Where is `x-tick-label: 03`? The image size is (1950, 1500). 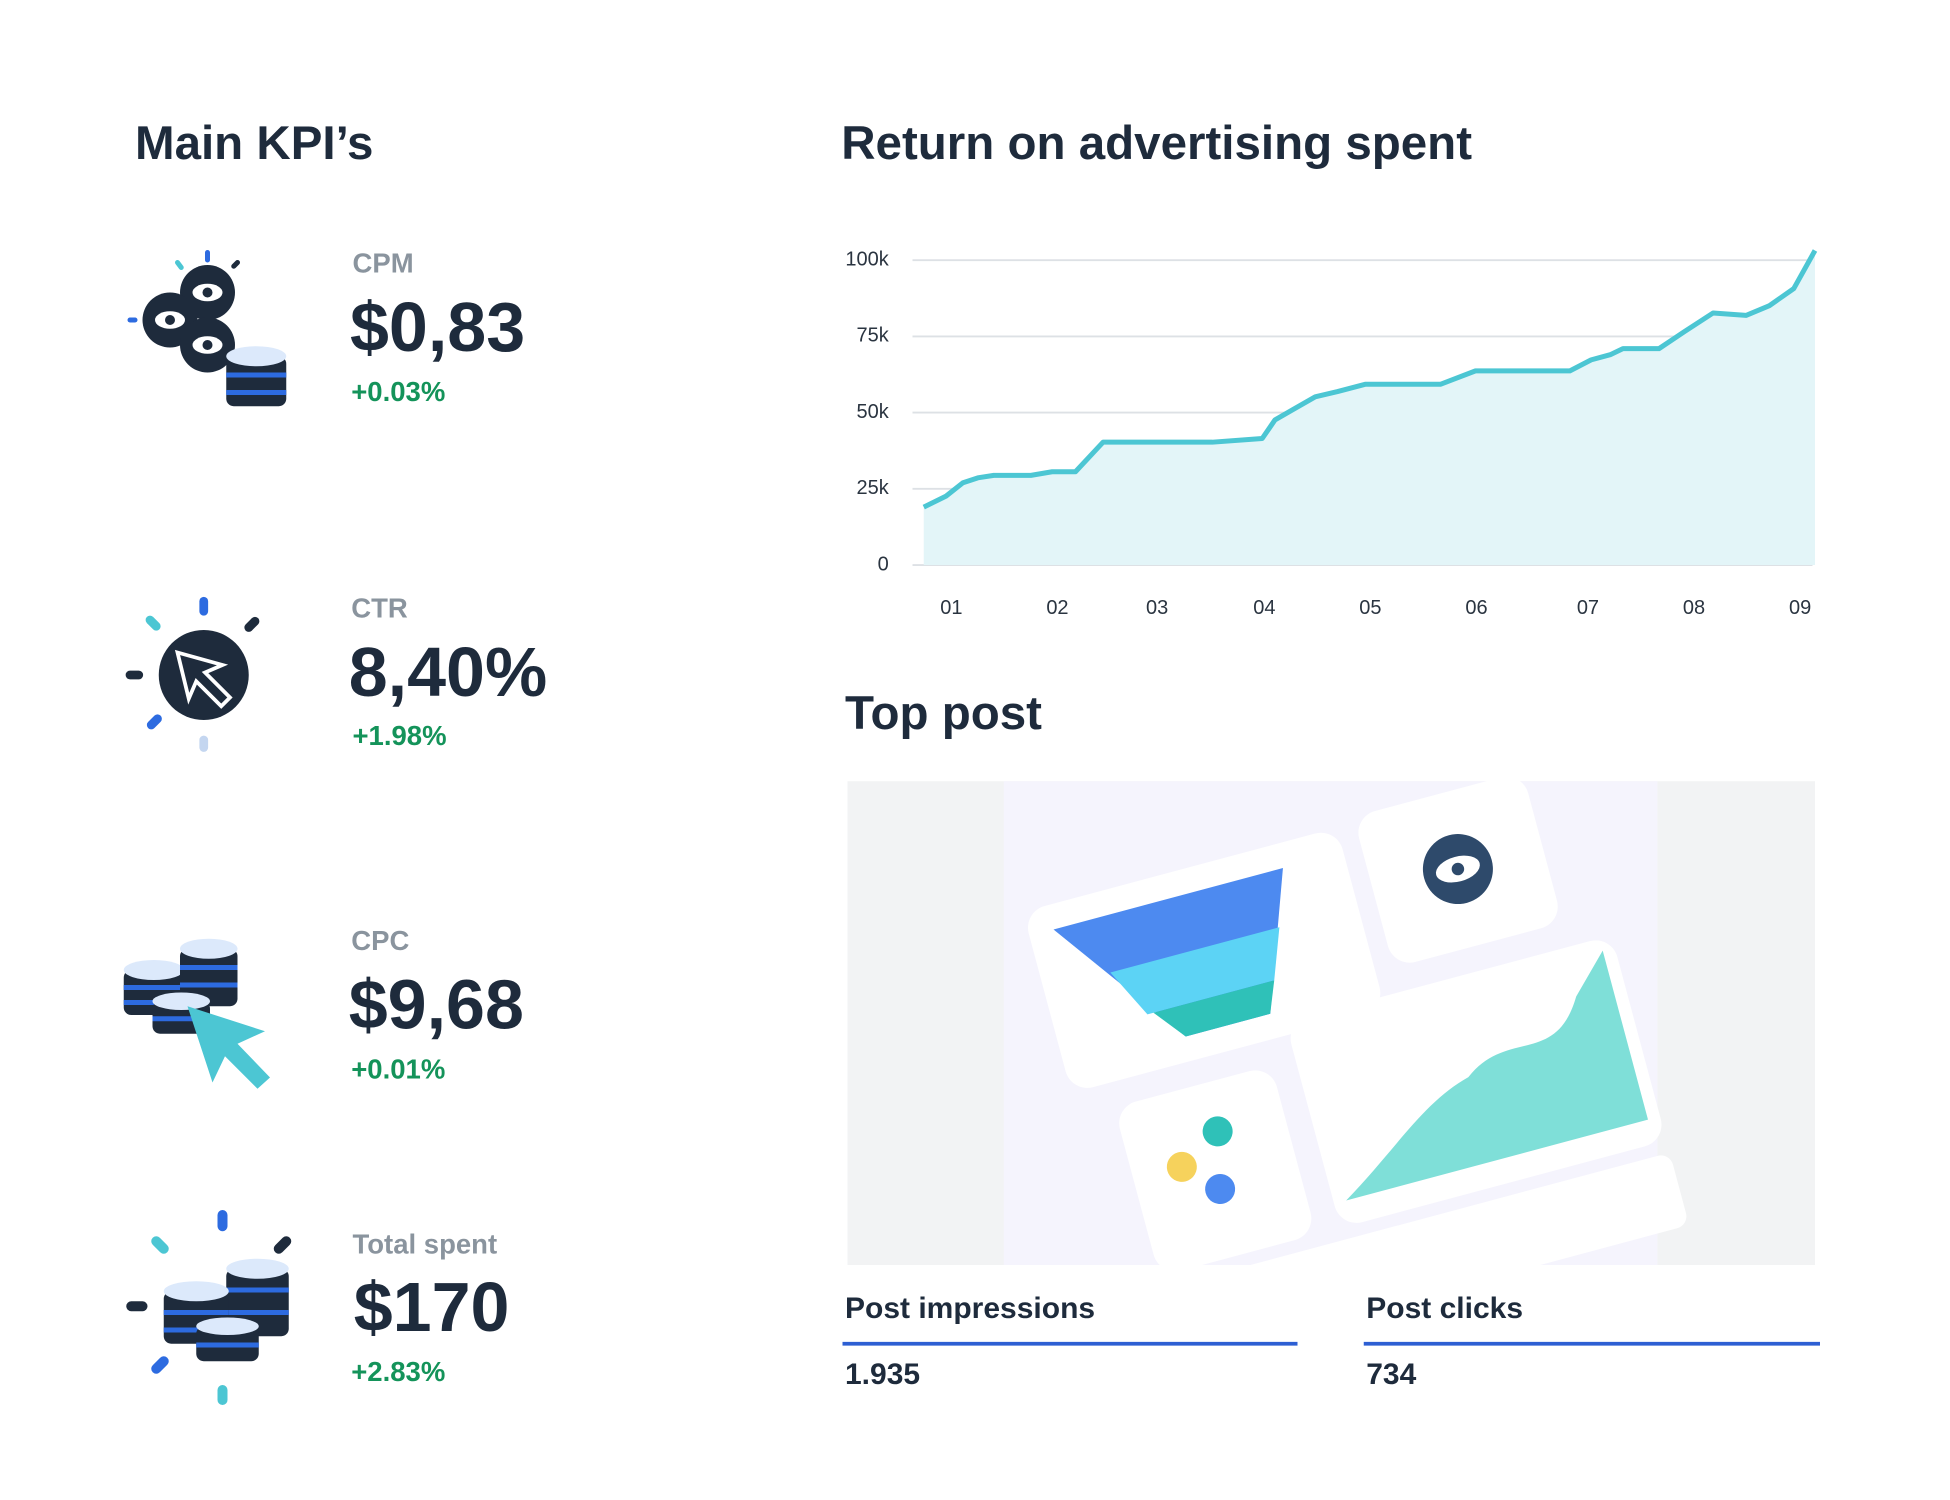
x-tick-label: 03 is located at coordinates (1157, 608).